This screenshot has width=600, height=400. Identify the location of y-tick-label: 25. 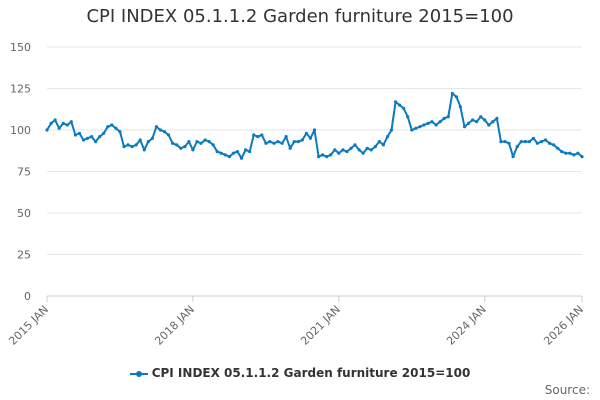
(24, 255).